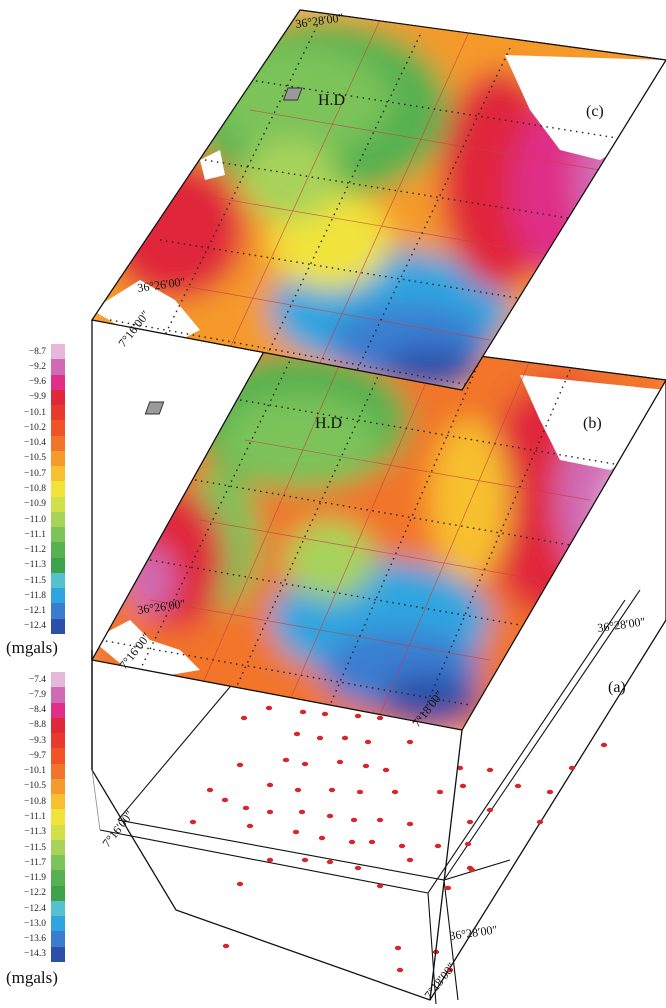 The width and height of the screenshot is (666, 1008). I want to click on colorbar-tick-label: −9.6, so click(37, 382).